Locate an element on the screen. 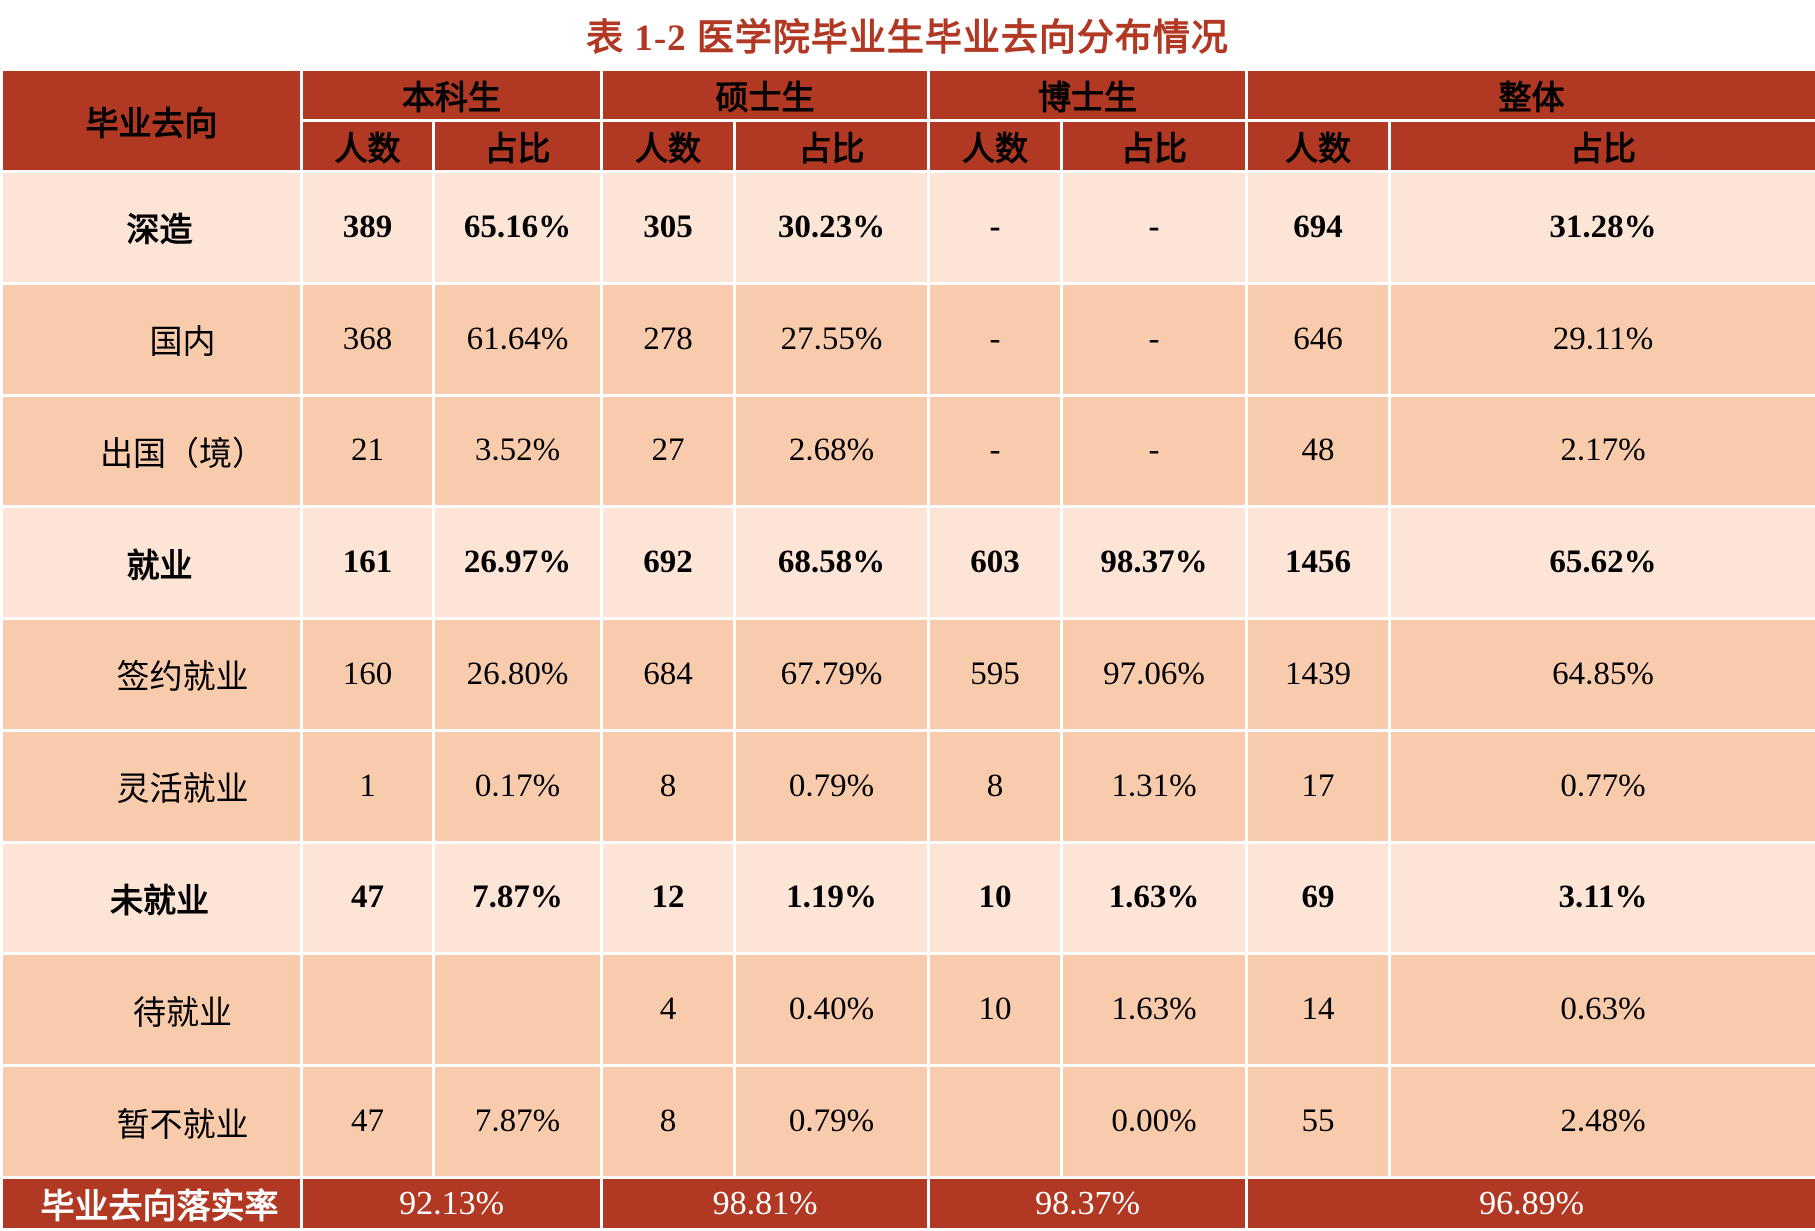  data-cell: 48 is located at coordinates (1318, 451).